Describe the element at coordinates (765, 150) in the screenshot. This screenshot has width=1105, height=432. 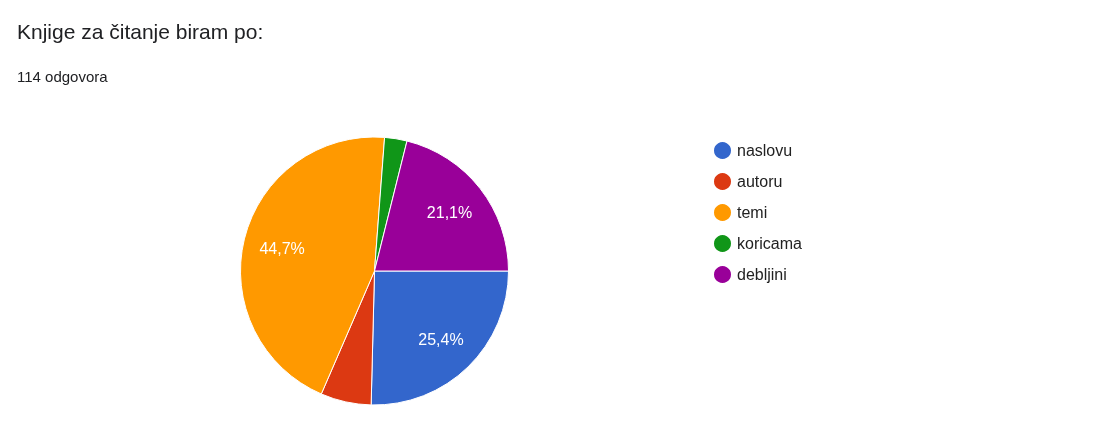
I see `legend-label: naslovu` at that location.